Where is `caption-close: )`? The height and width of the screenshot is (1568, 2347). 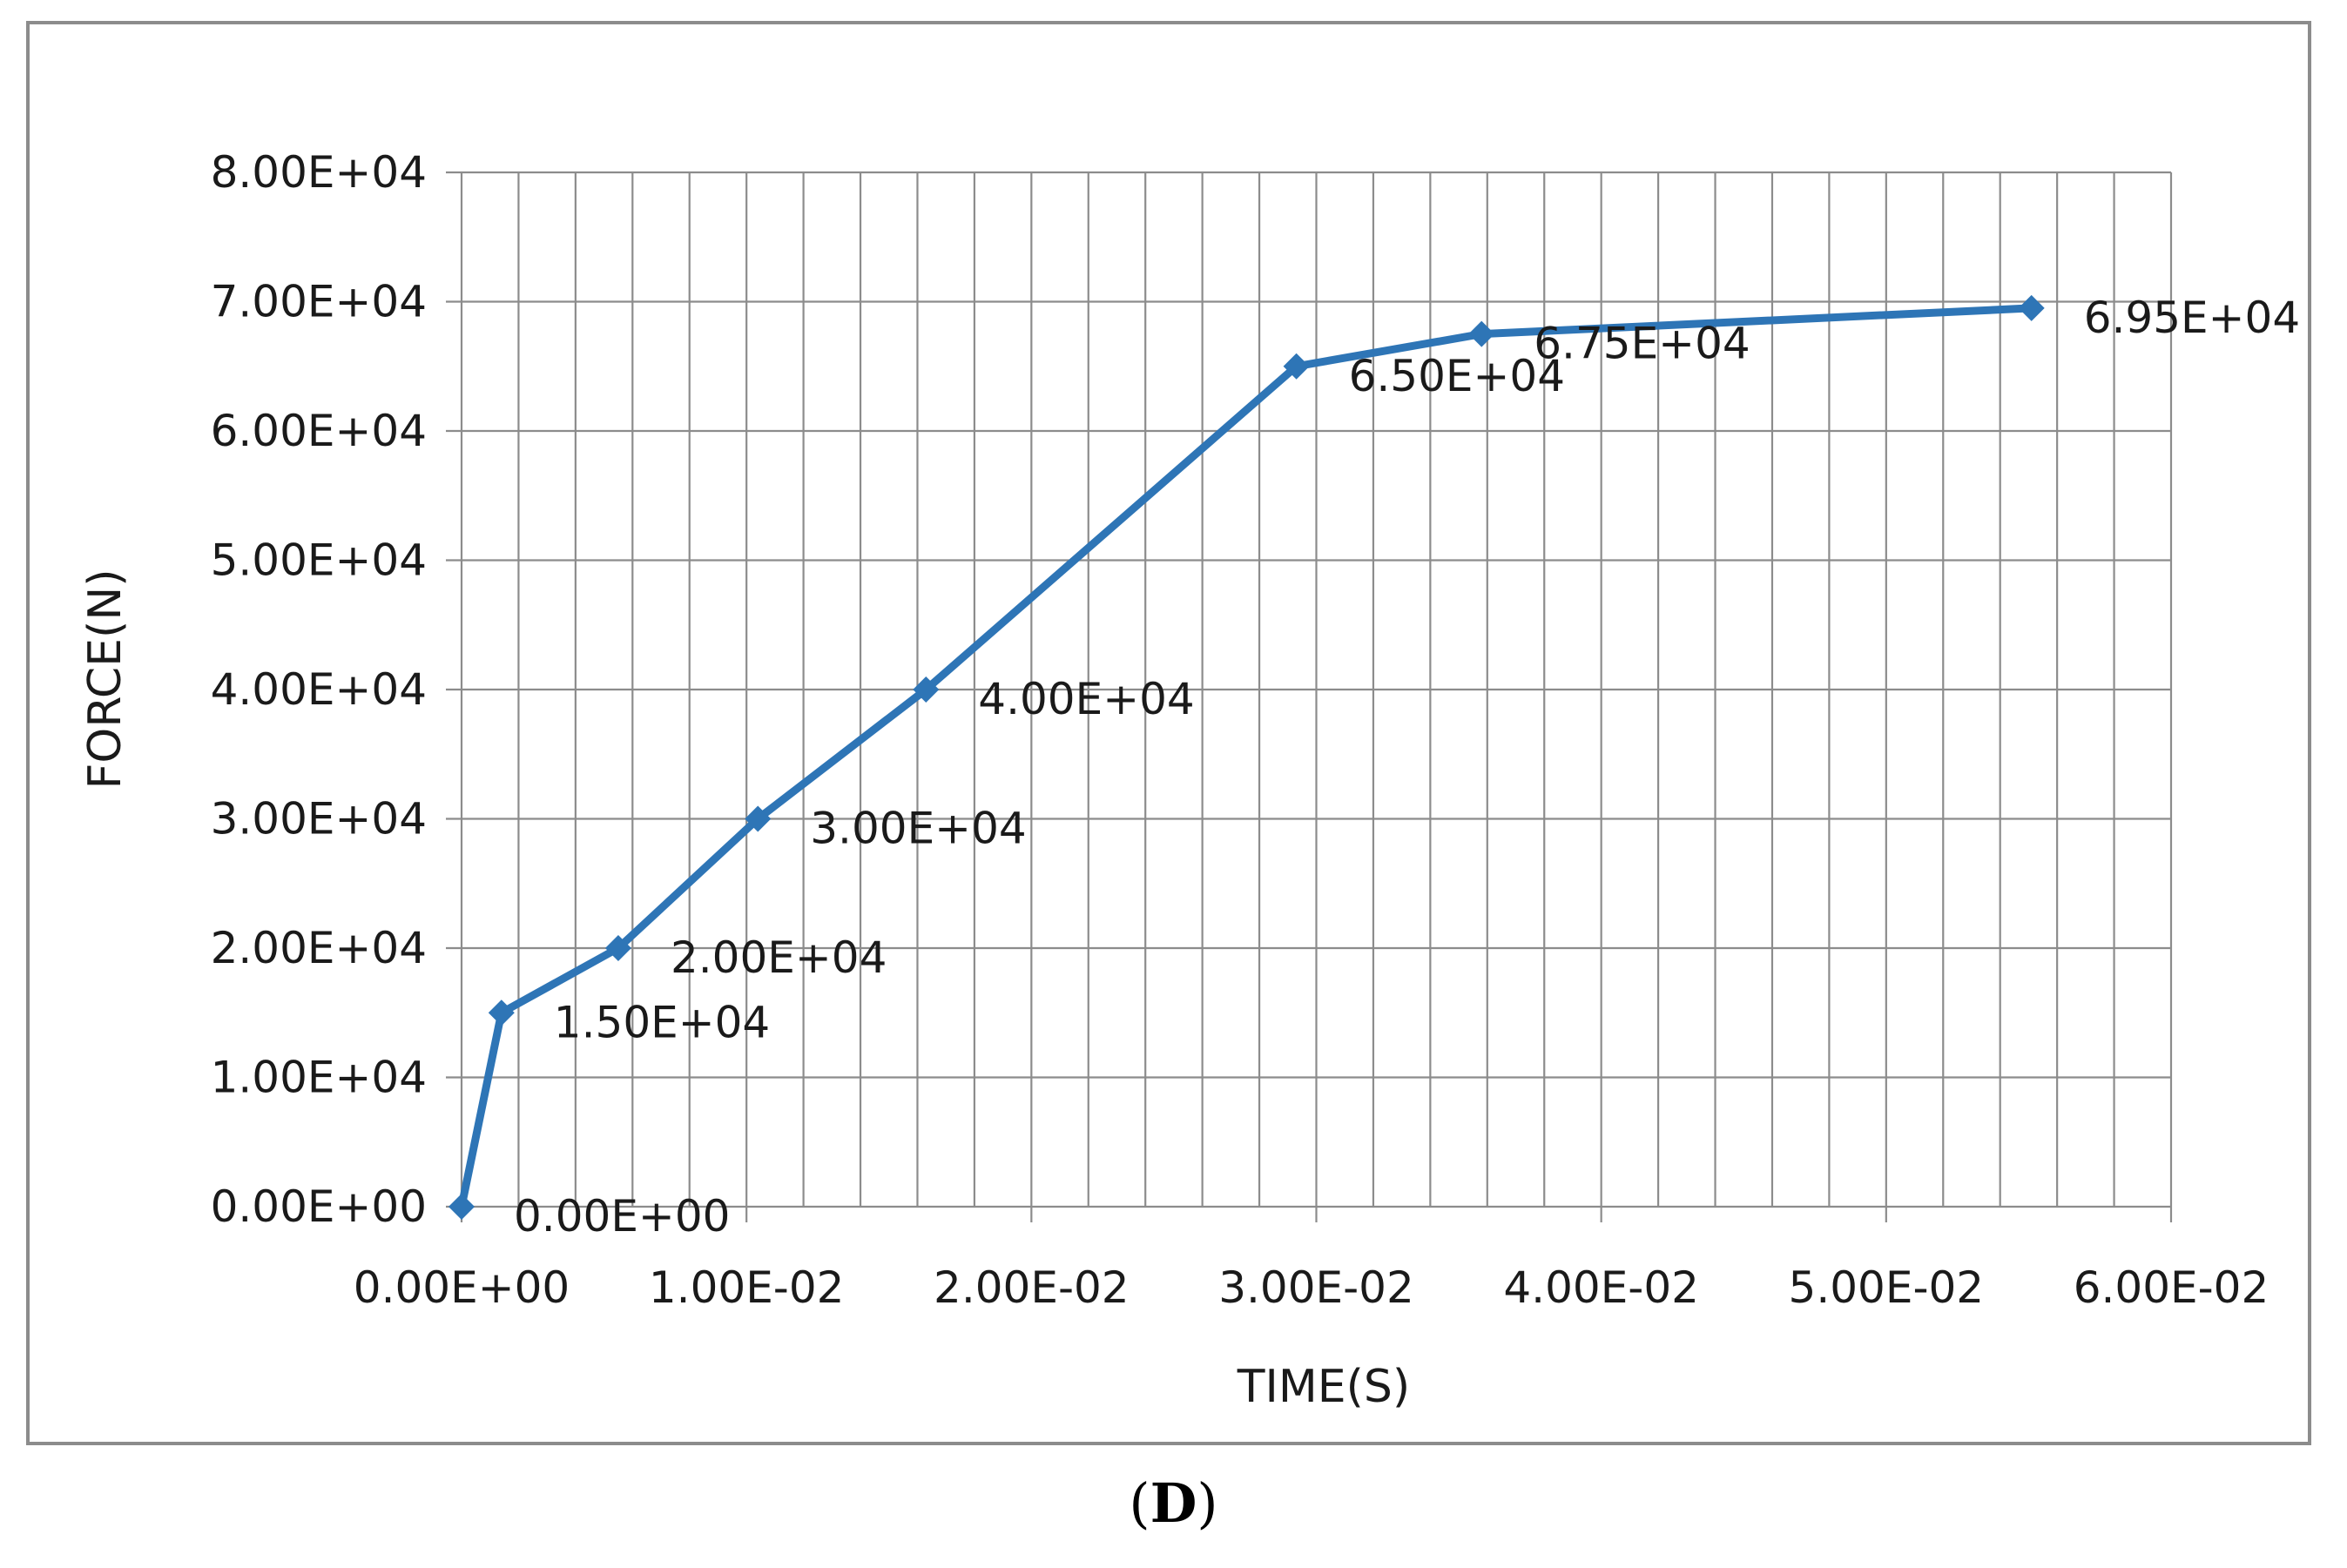
caption-close: ) is located at coordinates (1207, 1503).